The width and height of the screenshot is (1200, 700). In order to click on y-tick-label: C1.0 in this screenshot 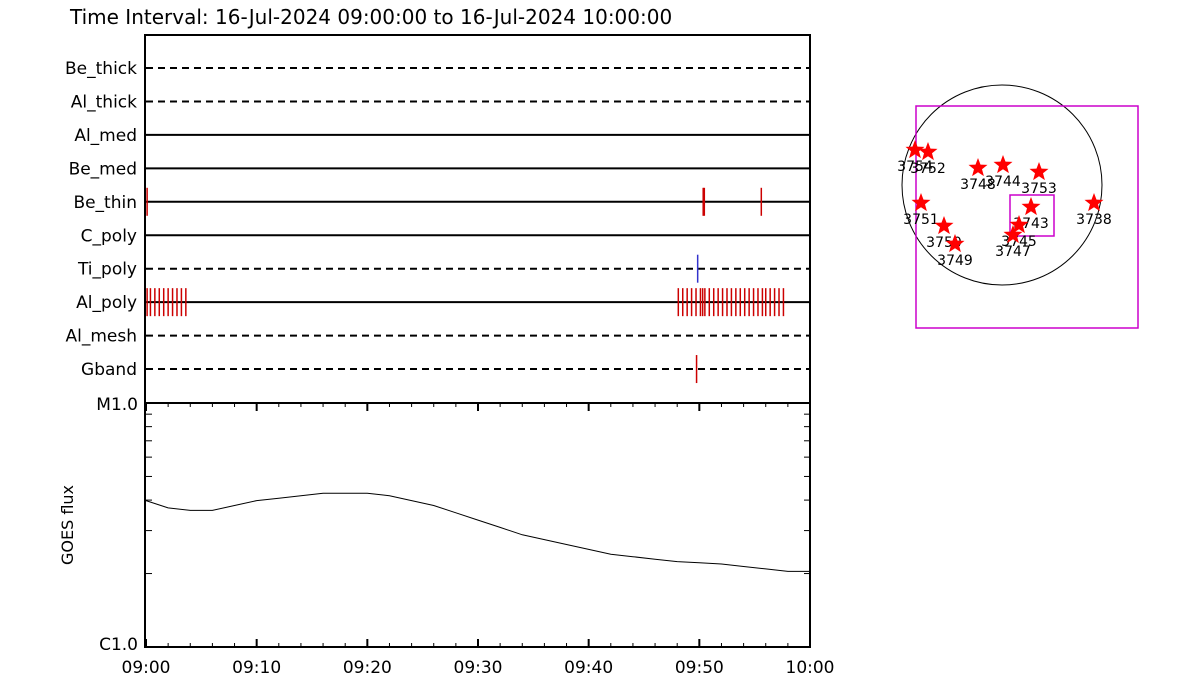, I will do `click(118, 645)`.